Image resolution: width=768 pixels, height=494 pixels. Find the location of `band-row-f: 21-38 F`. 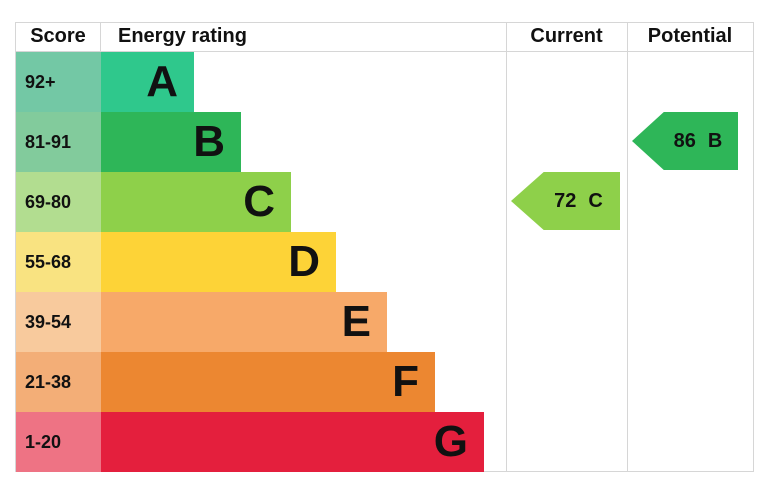

band-row-f: 21-38 F is located at coordinates (250, 382).